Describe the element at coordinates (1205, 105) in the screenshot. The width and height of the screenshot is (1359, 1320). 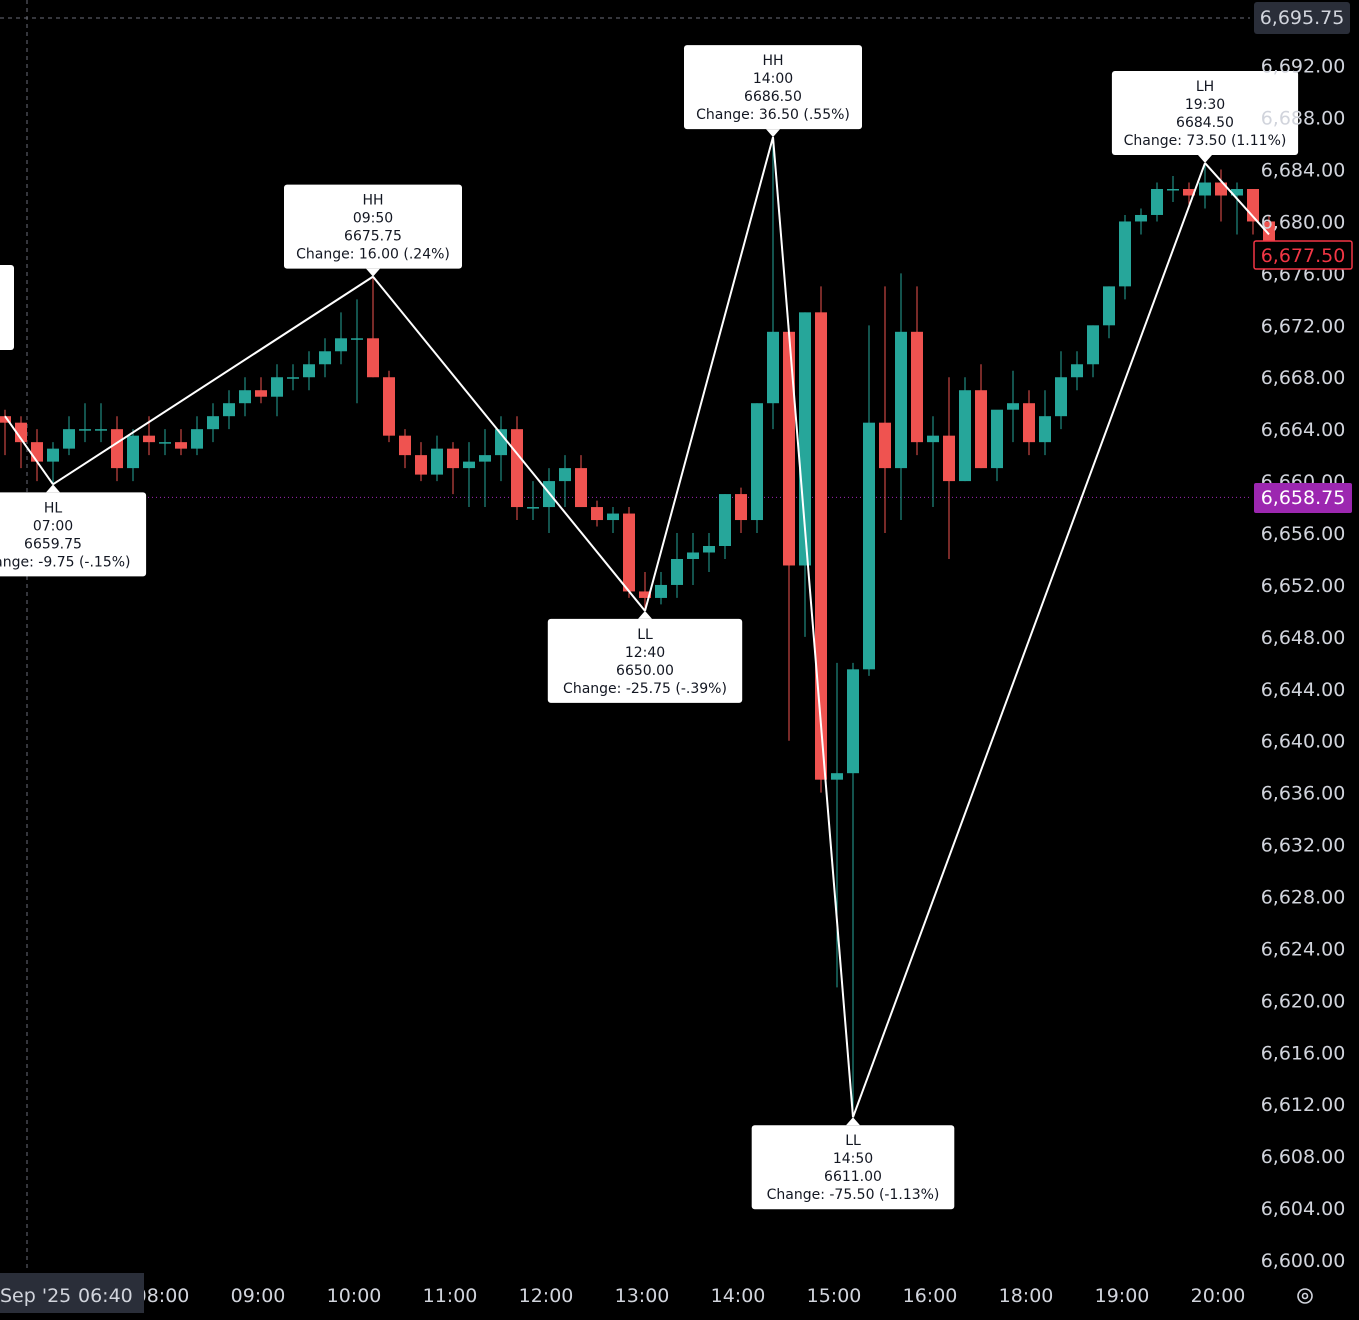
I see `pivot-time: 19:30` at that location.